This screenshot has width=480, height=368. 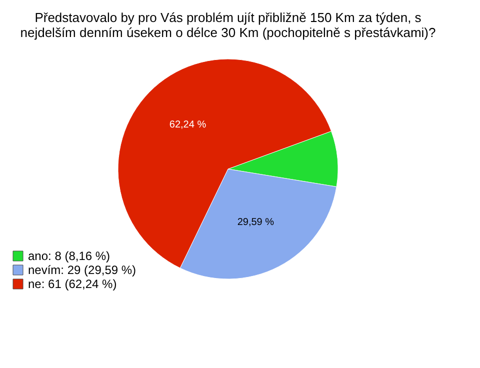 What do you see at coordinates (255, 222) in the screenshot?
I see `data-label: 29,59 %` at bounding box center [255, 222].